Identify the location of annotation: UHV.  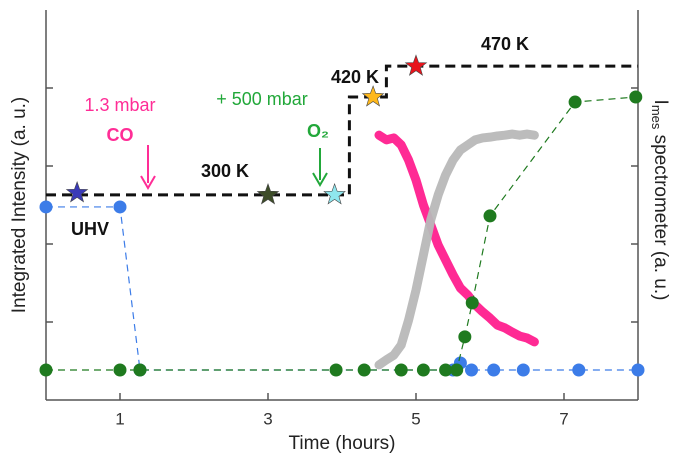
(90, 229).